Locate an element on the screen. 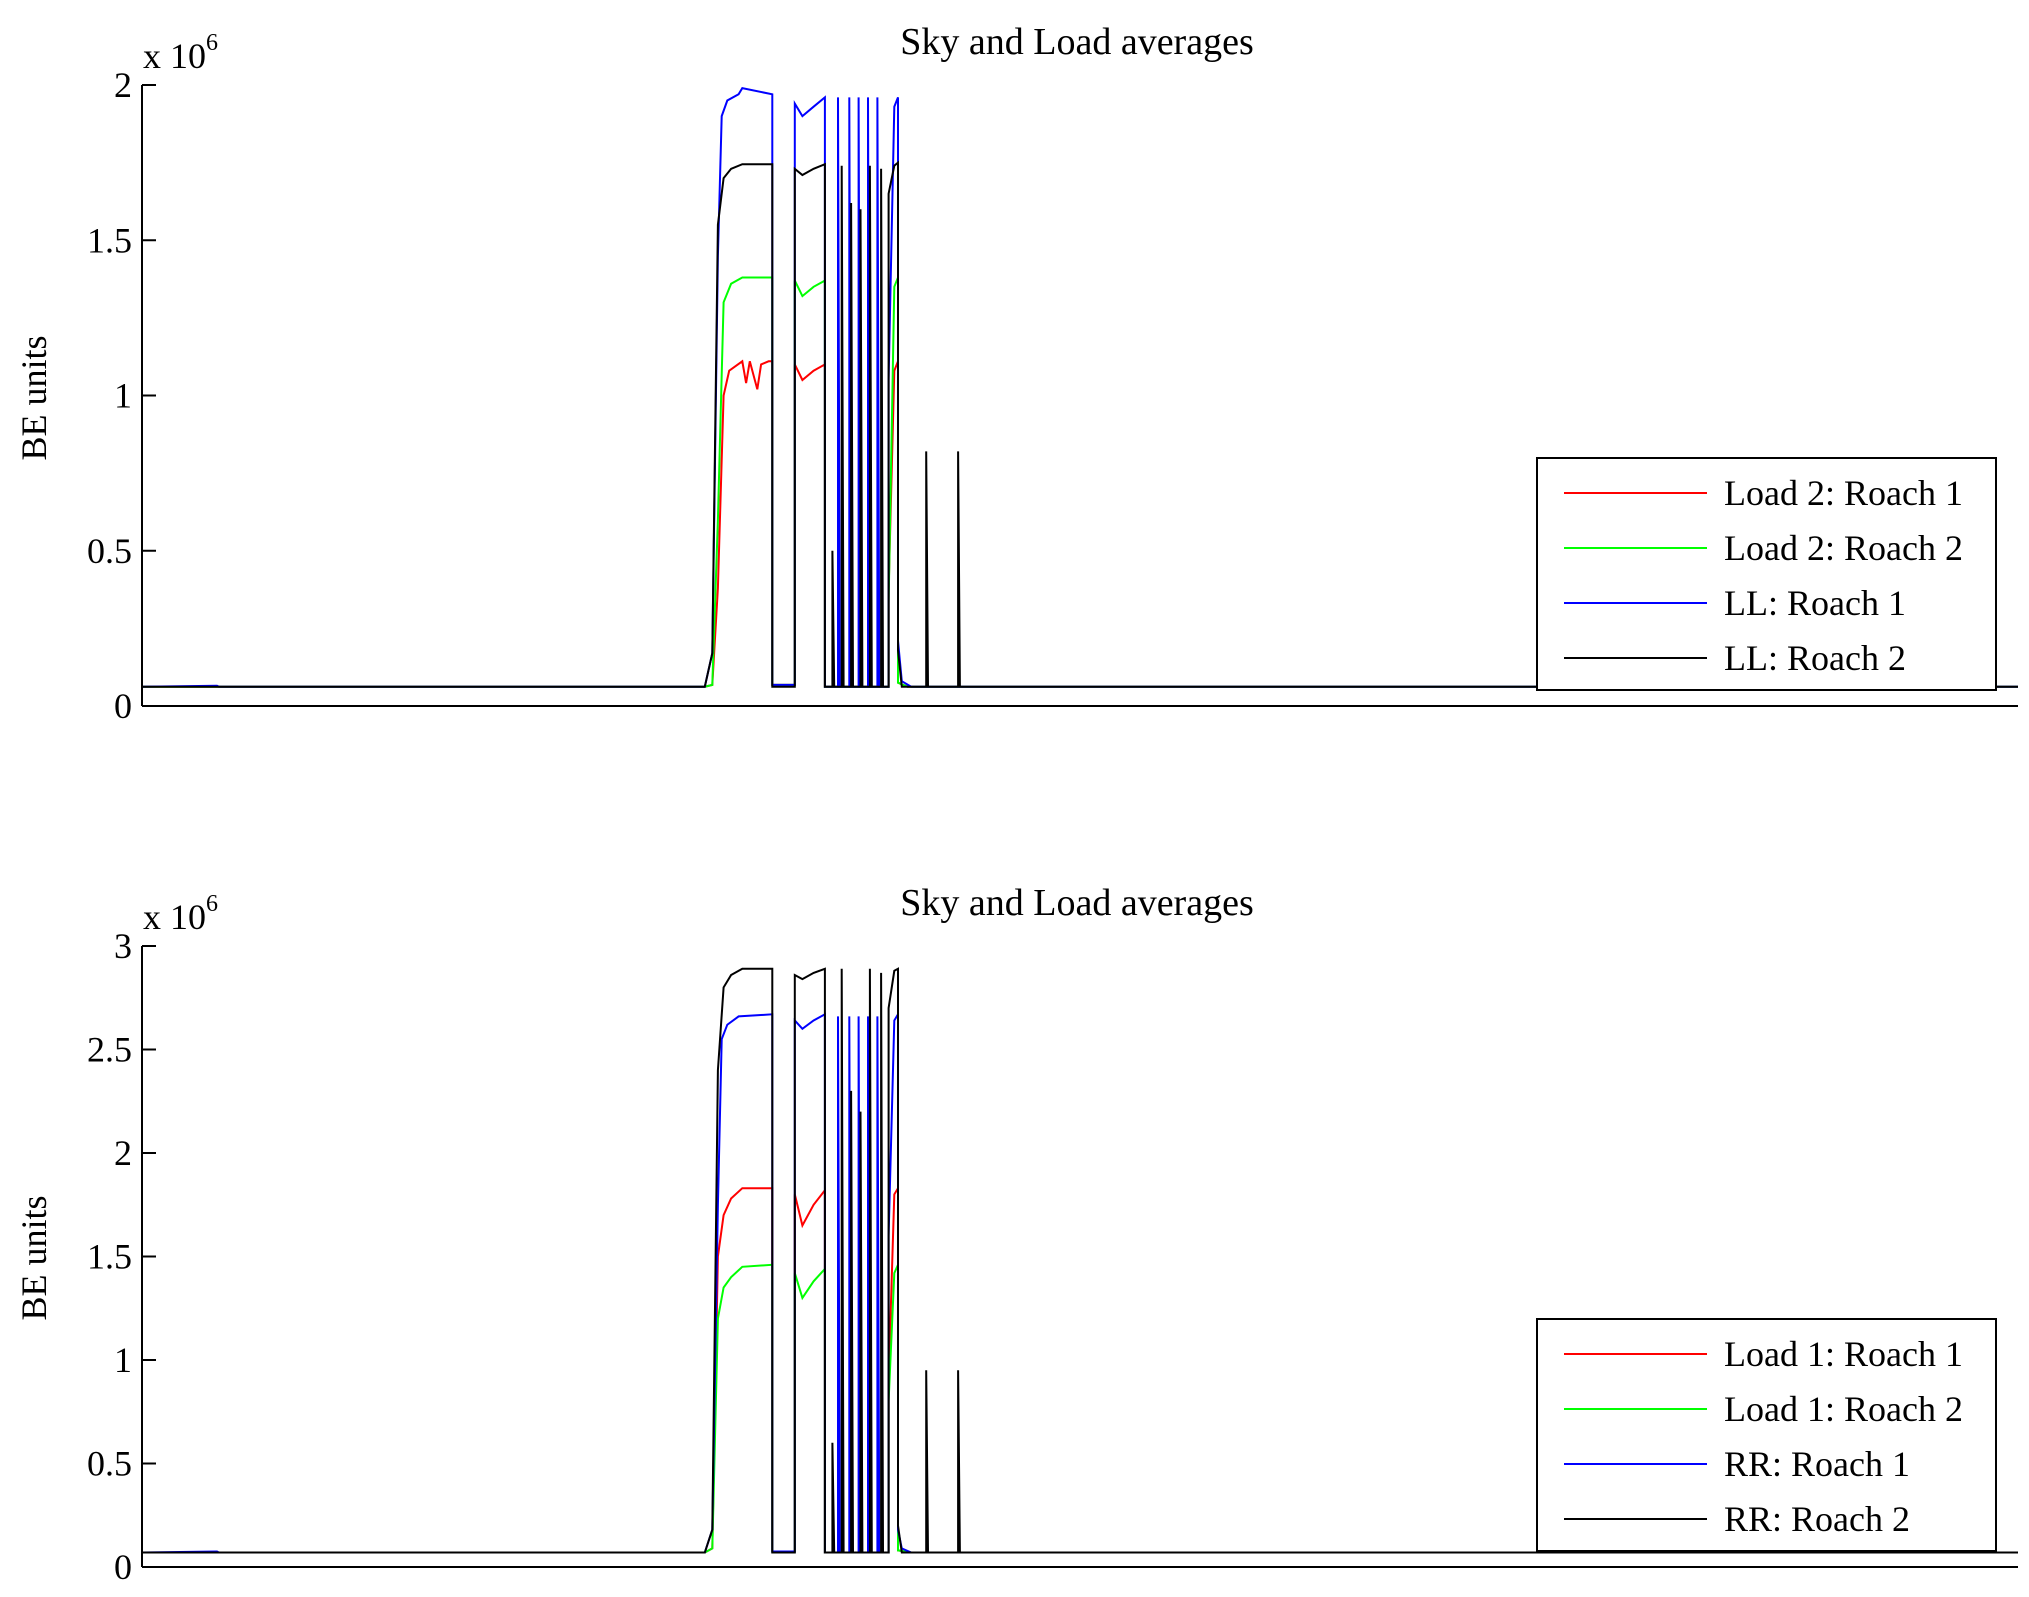 The height and width of the screenshot is (1597, 2029). bottom-chart-y-tick-label: 0.5 is located at coordinates (109, 1464).